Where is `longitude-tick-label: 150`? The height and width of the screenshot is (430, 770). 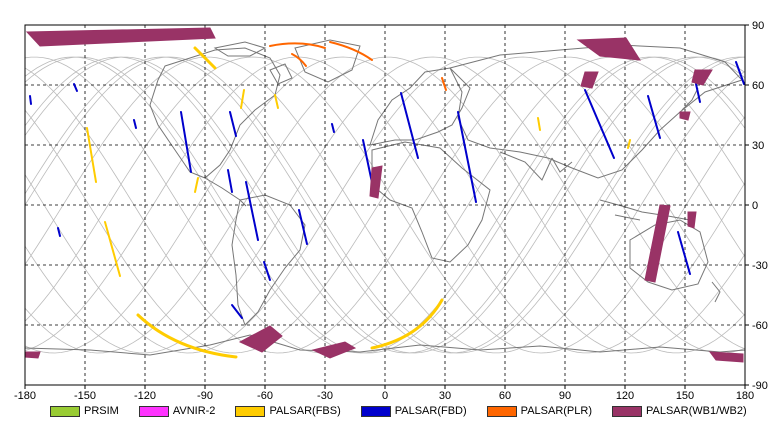 longitude-tick-label: 150 is located at coordinates (685, 396).